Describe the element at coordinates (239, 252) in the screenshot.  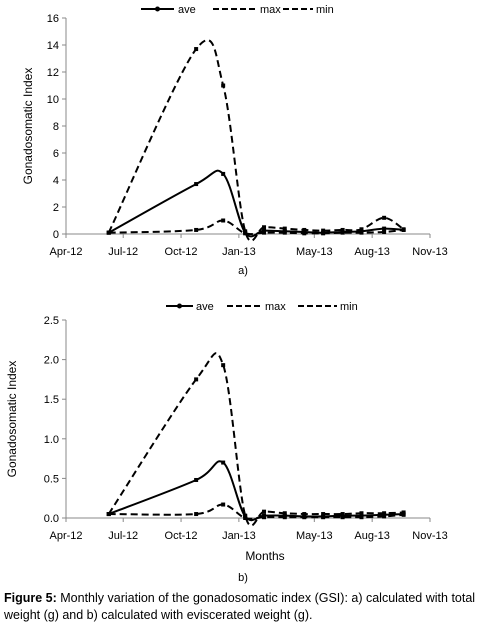
I see `x-tick-label: Jan-13` at that location.